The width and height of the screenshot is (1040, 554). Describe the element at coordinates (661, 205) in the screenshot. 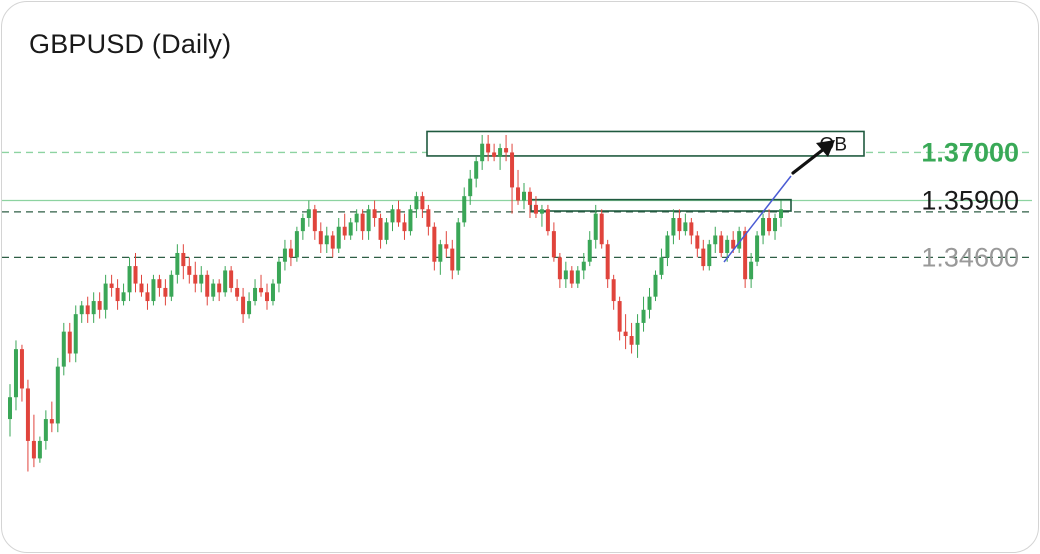

I see `resistance-box` at that location.